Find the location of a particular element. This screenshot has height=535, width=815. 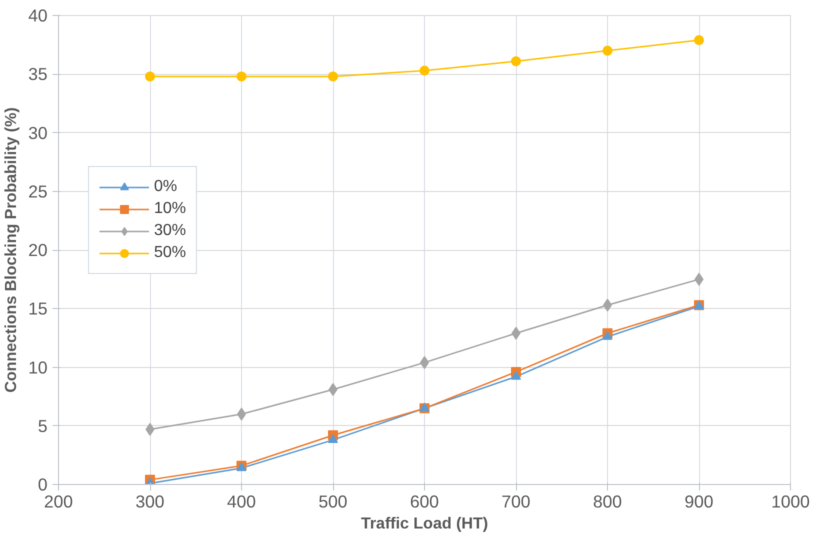

x-tick-label: 200 is located at coordinates (58, 502).